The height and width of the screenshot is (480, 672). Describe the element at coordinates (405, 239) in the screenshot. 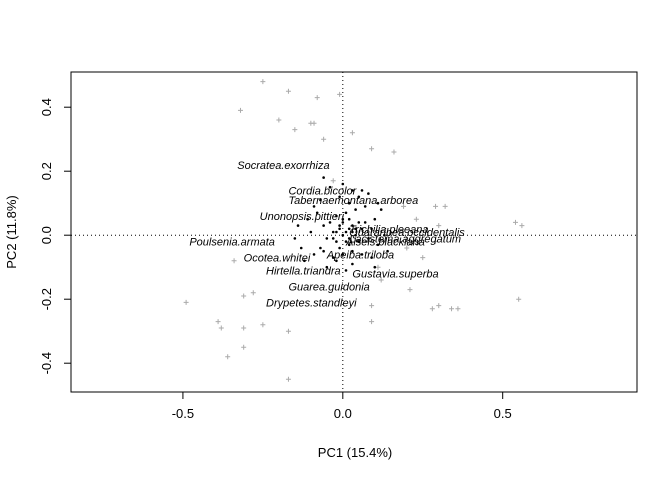

I see `species-label: Lacistema.aggregatum` at that location.